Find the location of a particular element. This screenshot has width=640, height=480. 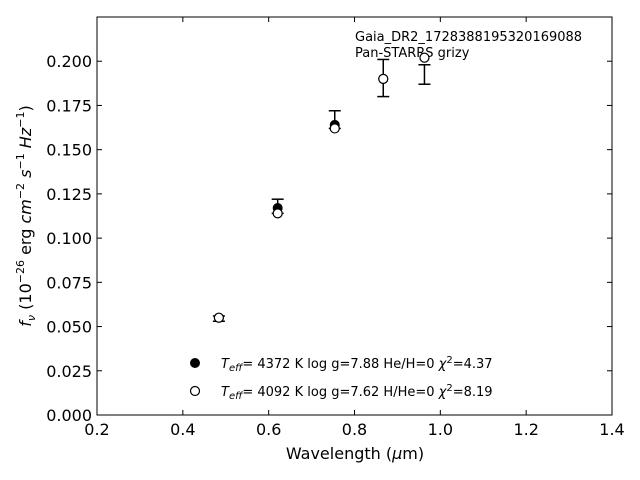

x-tick-label: 0.4 is located at coordinates (182, 429).